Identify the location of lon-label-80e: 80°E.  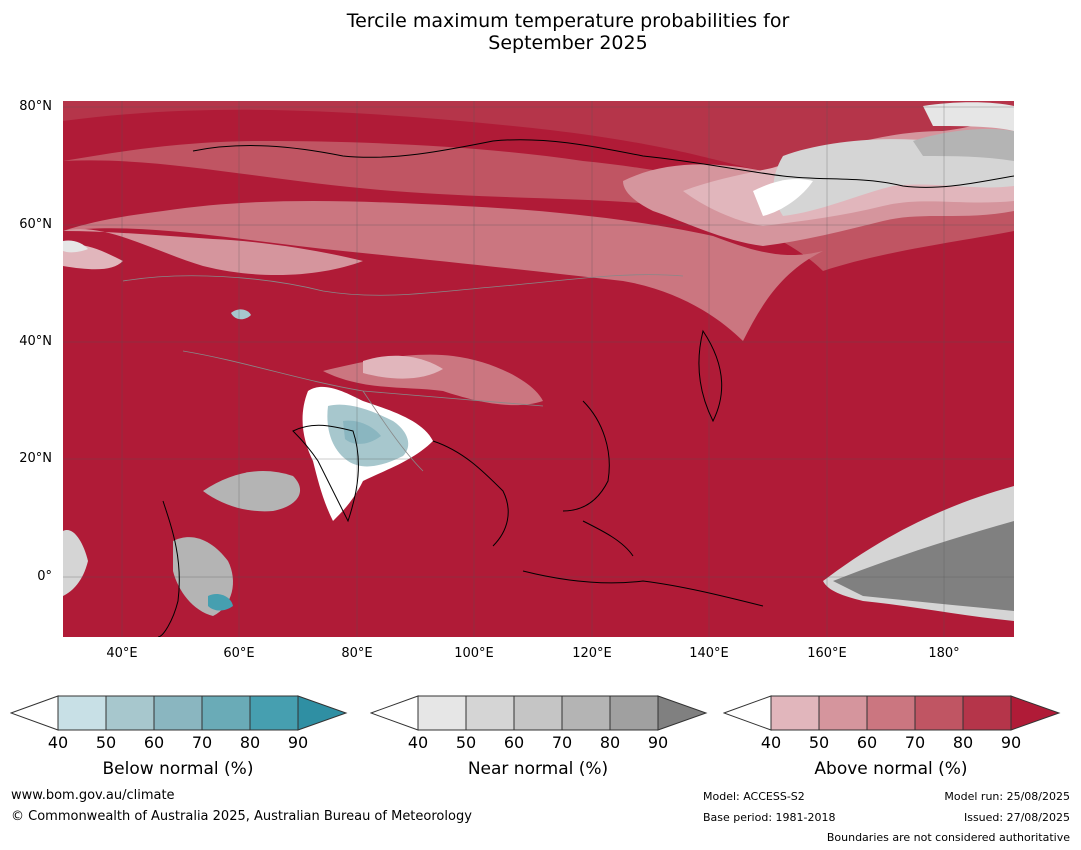
(357, 653).